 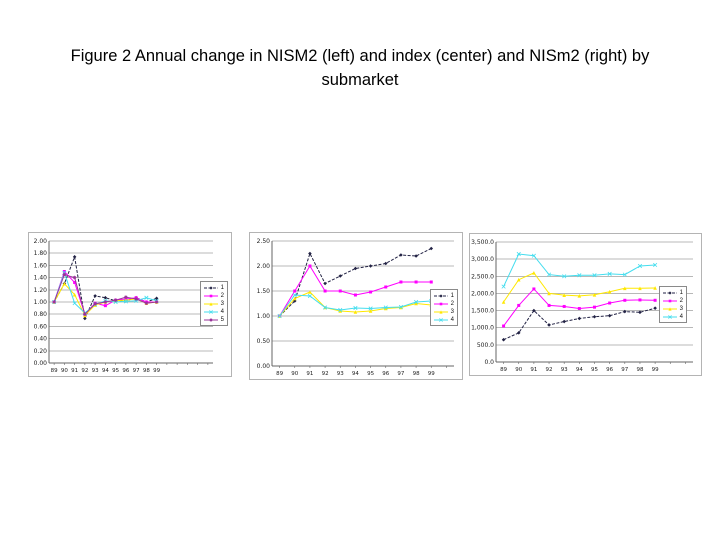 I want to click on chart-index-center-legend: 1 2 3 4, so click(x=443, y=307).